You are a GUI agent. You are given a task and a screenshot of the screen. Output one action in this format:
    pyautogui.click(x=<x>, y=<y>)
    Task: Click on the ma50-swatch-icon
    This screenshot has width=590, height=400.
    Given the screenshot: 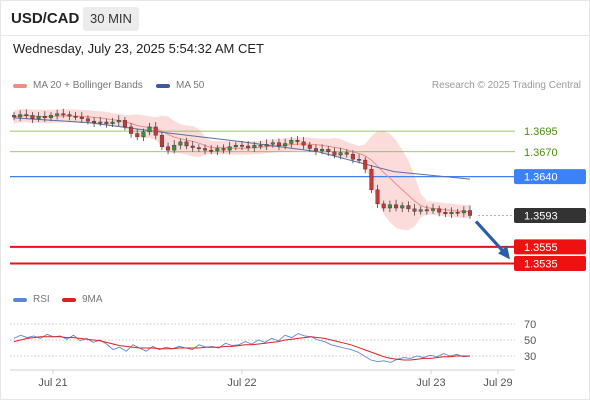 What is the action you would take?
    pyautogui.click(x=163, y=85)
    